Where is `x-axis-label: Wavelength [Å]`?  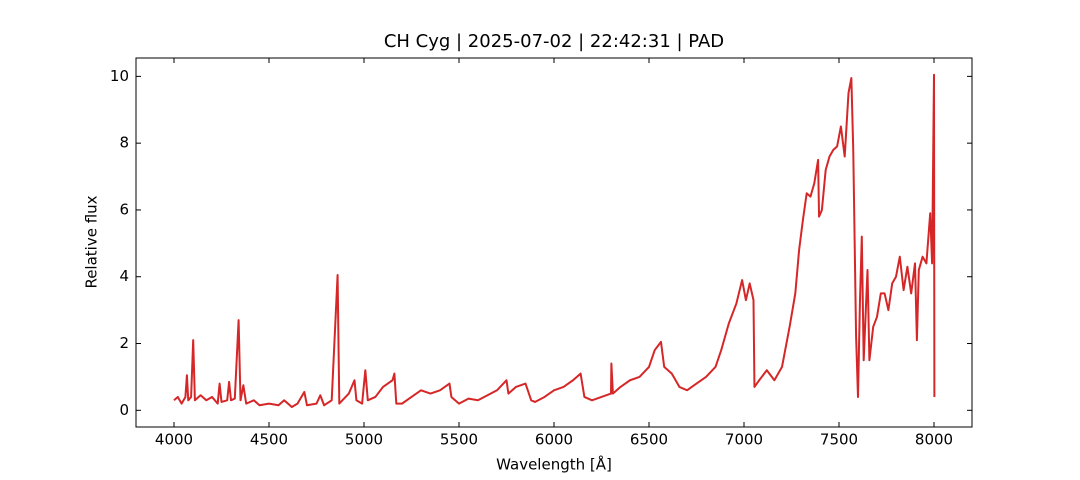
x-axis-label: Wavelength [Å] is located at coordinates (554, 464).